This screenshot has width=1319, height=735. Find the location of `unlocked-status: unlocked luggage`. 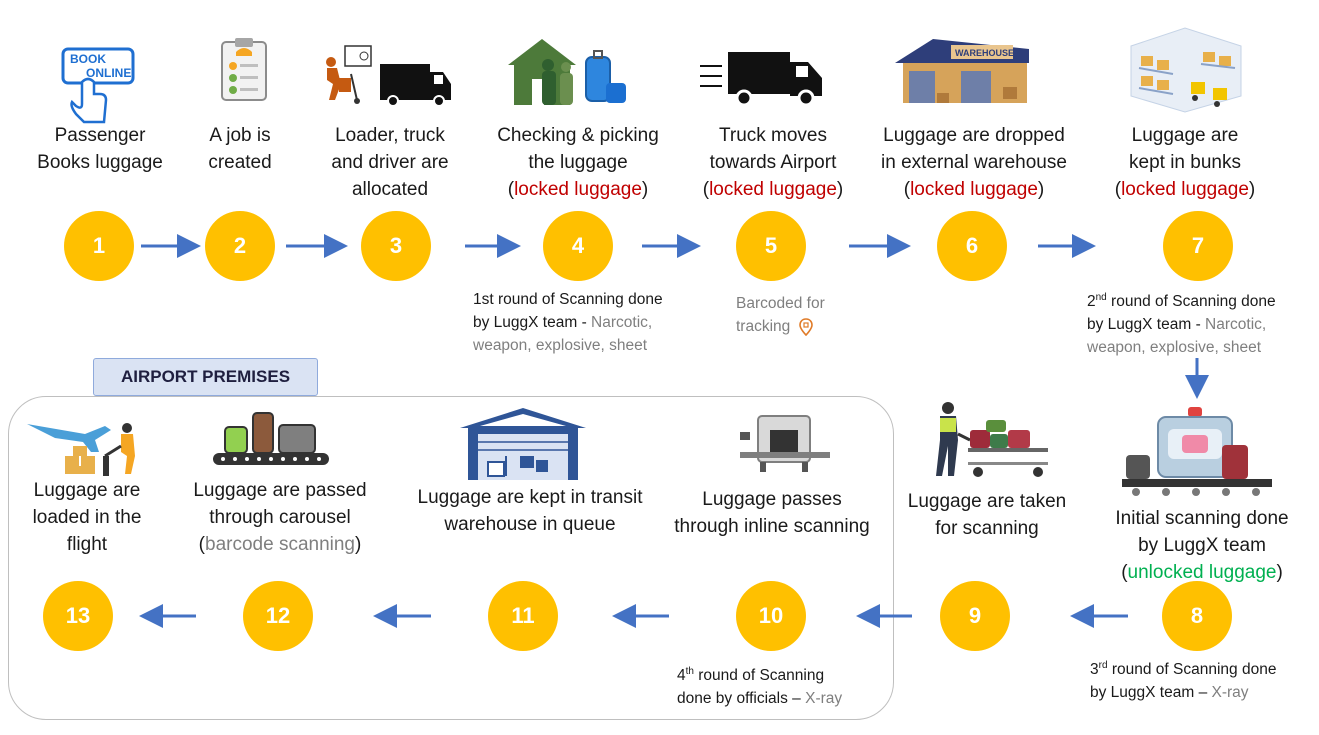

unlocked-status: unlocked luggage is located at coordinates (1202, 572).